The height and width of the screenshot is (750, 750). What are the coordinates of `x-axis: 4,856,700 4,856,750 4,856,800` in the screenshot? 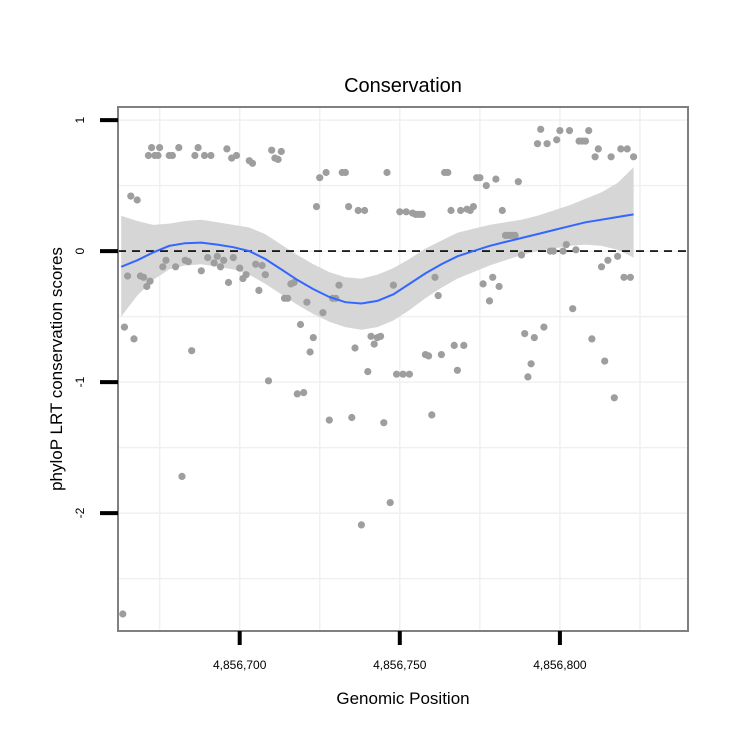 It's located at (400, 651).